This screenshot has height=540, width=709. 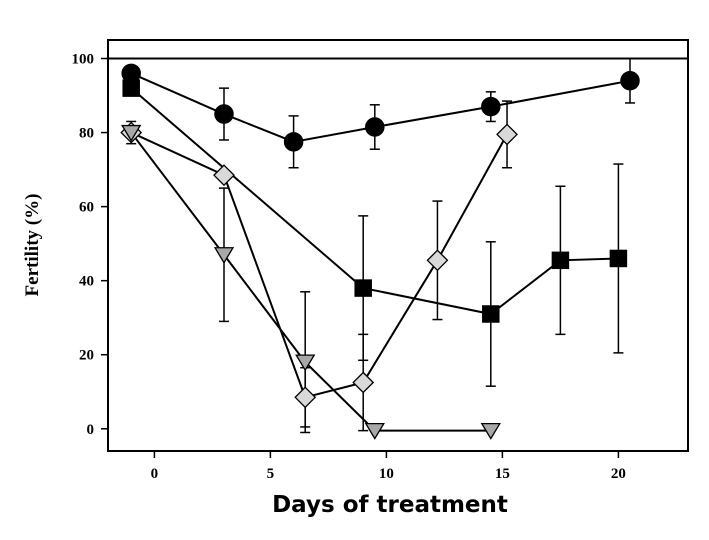 What do you see at coordinates (86, 134) in the screenshot?
I see `y-tick-label: 80` at bounding box center [86, 134].